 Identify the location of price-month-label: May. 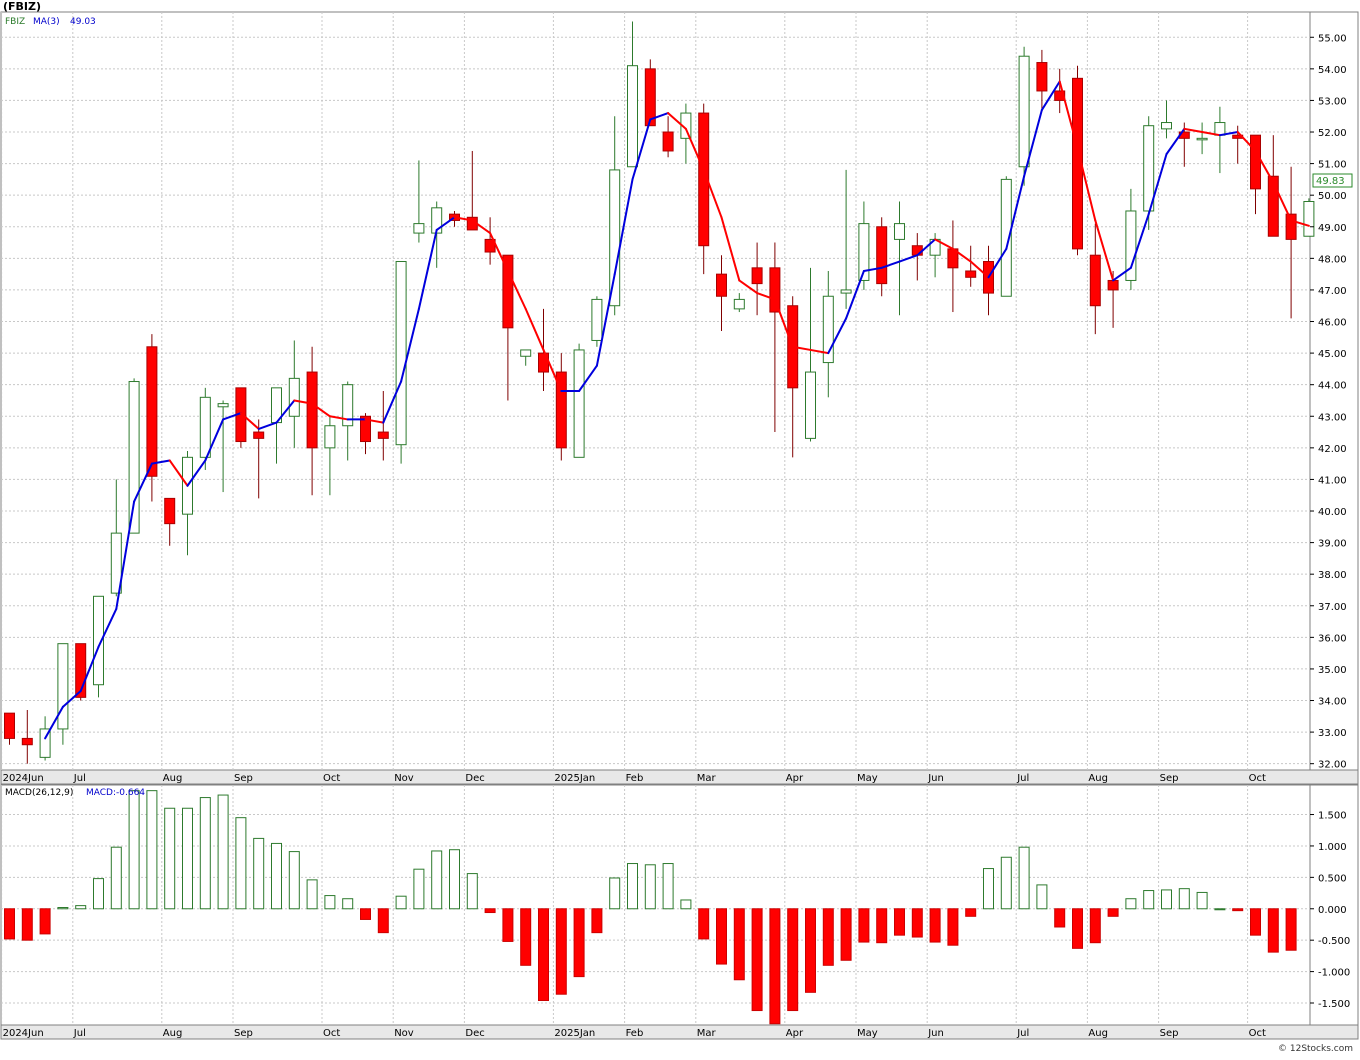
(867, 778).